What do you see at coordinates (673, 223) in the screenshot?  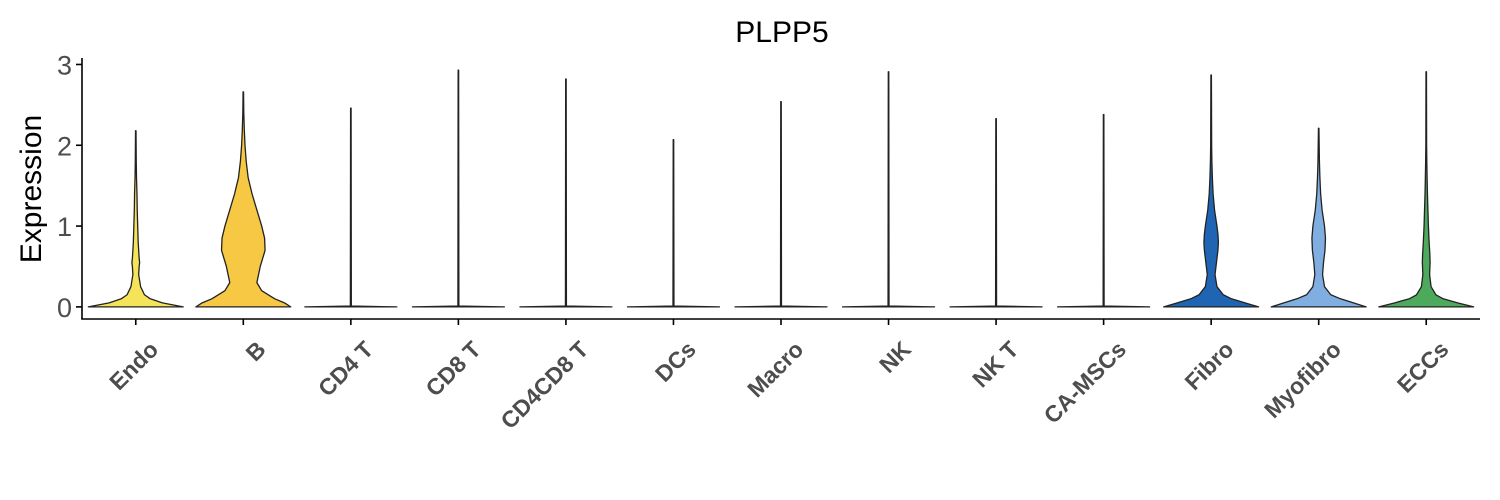 I see `violin-dcs` at bounding box center [673, 223].